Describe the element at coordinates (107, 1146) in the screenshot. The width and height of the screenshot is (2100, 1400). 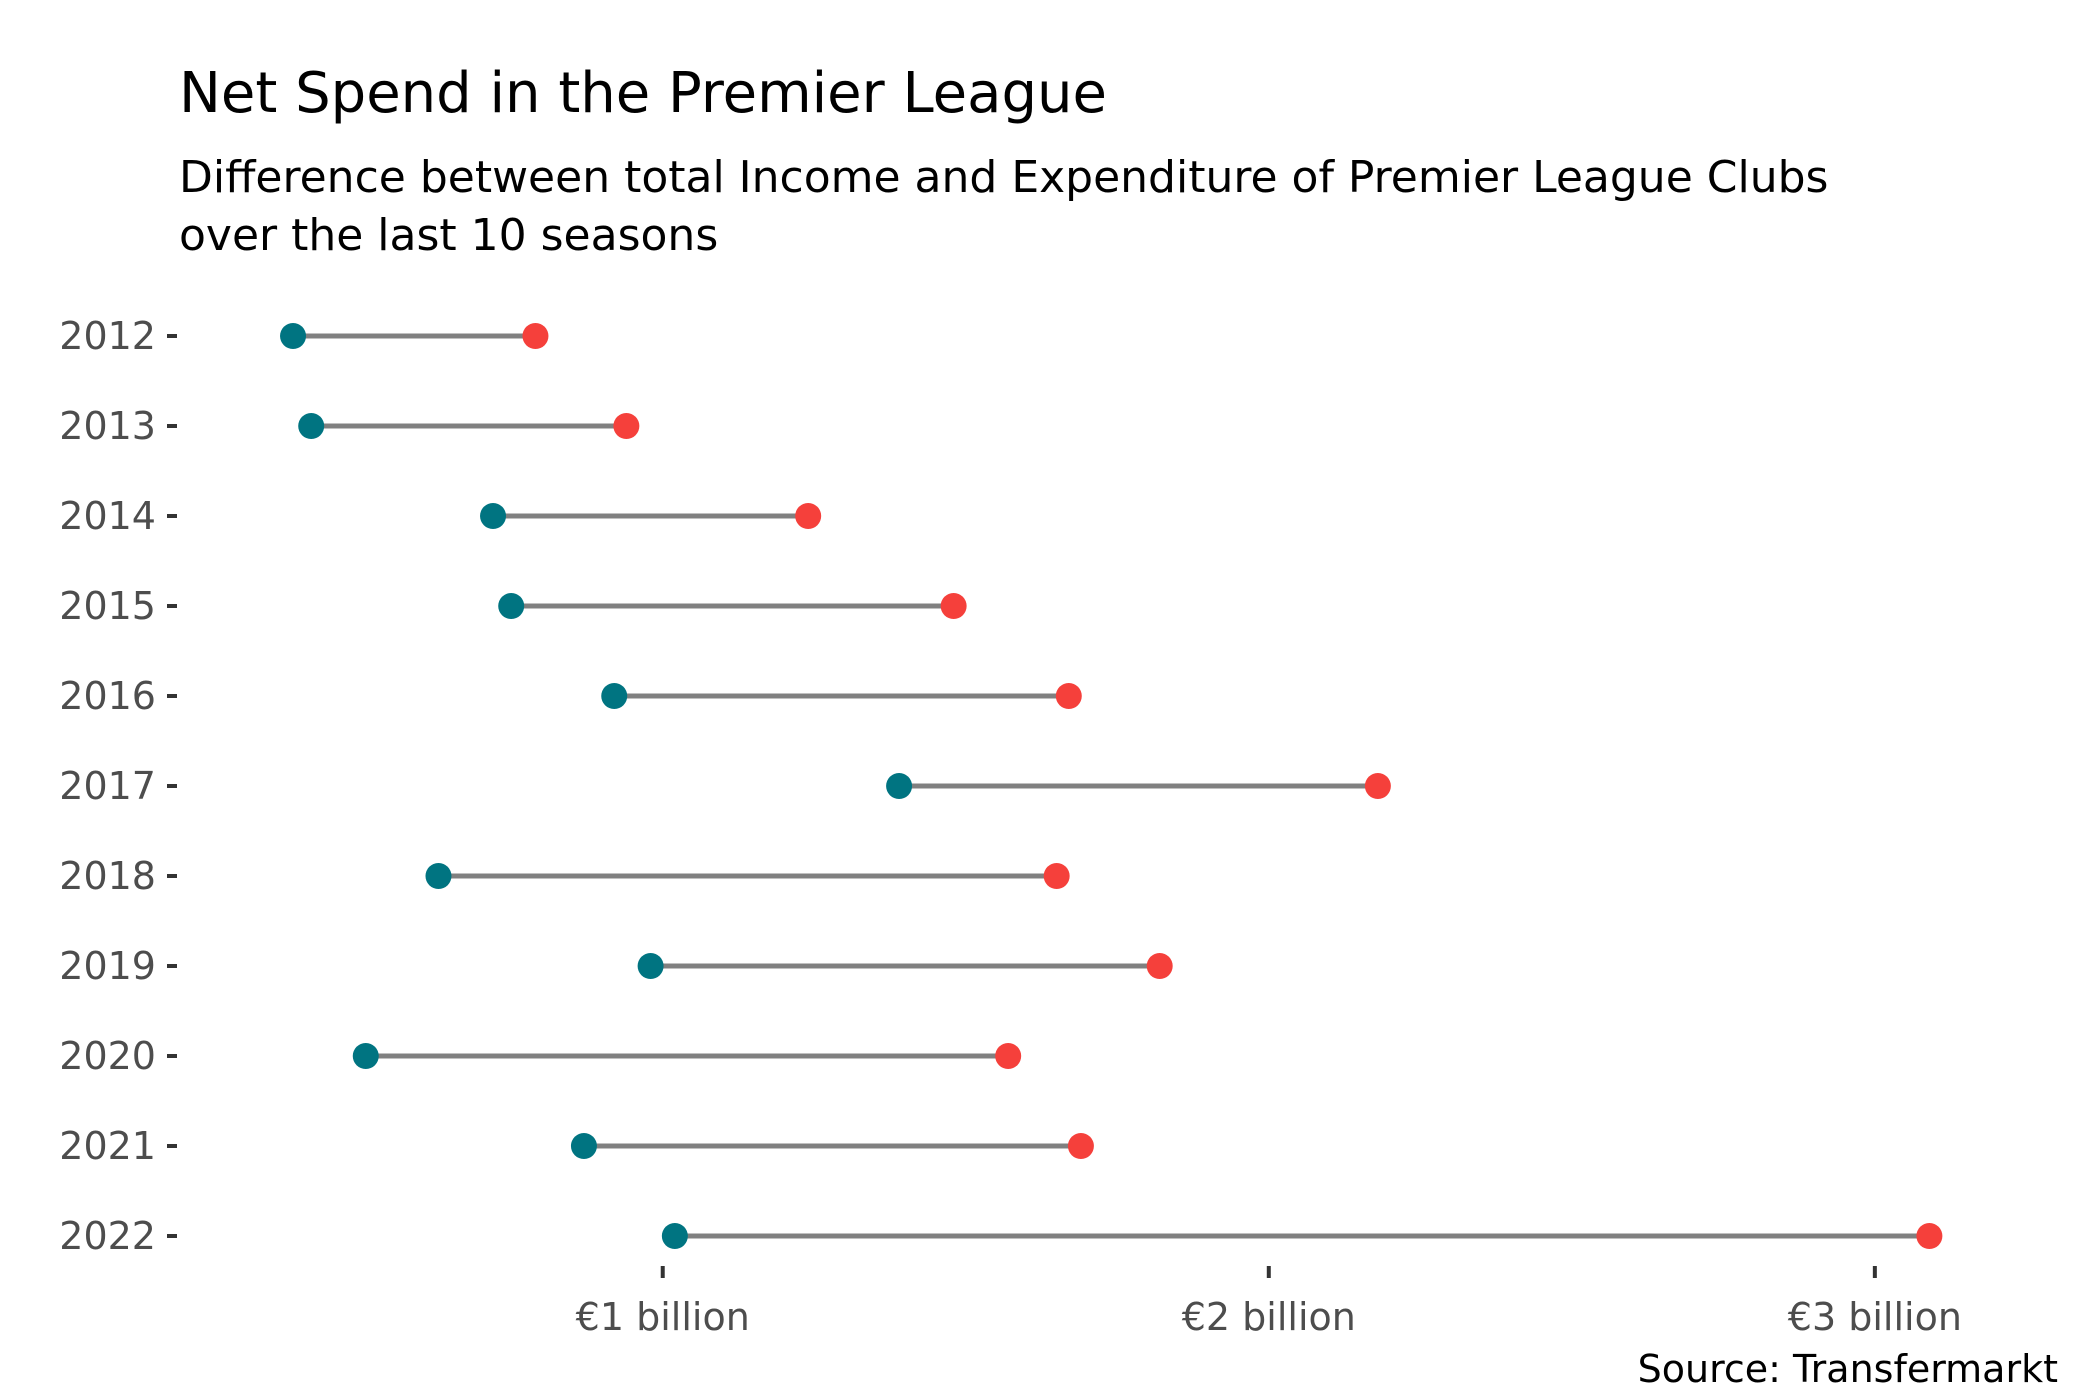
I see `y-tick-label: 2021` at that location.